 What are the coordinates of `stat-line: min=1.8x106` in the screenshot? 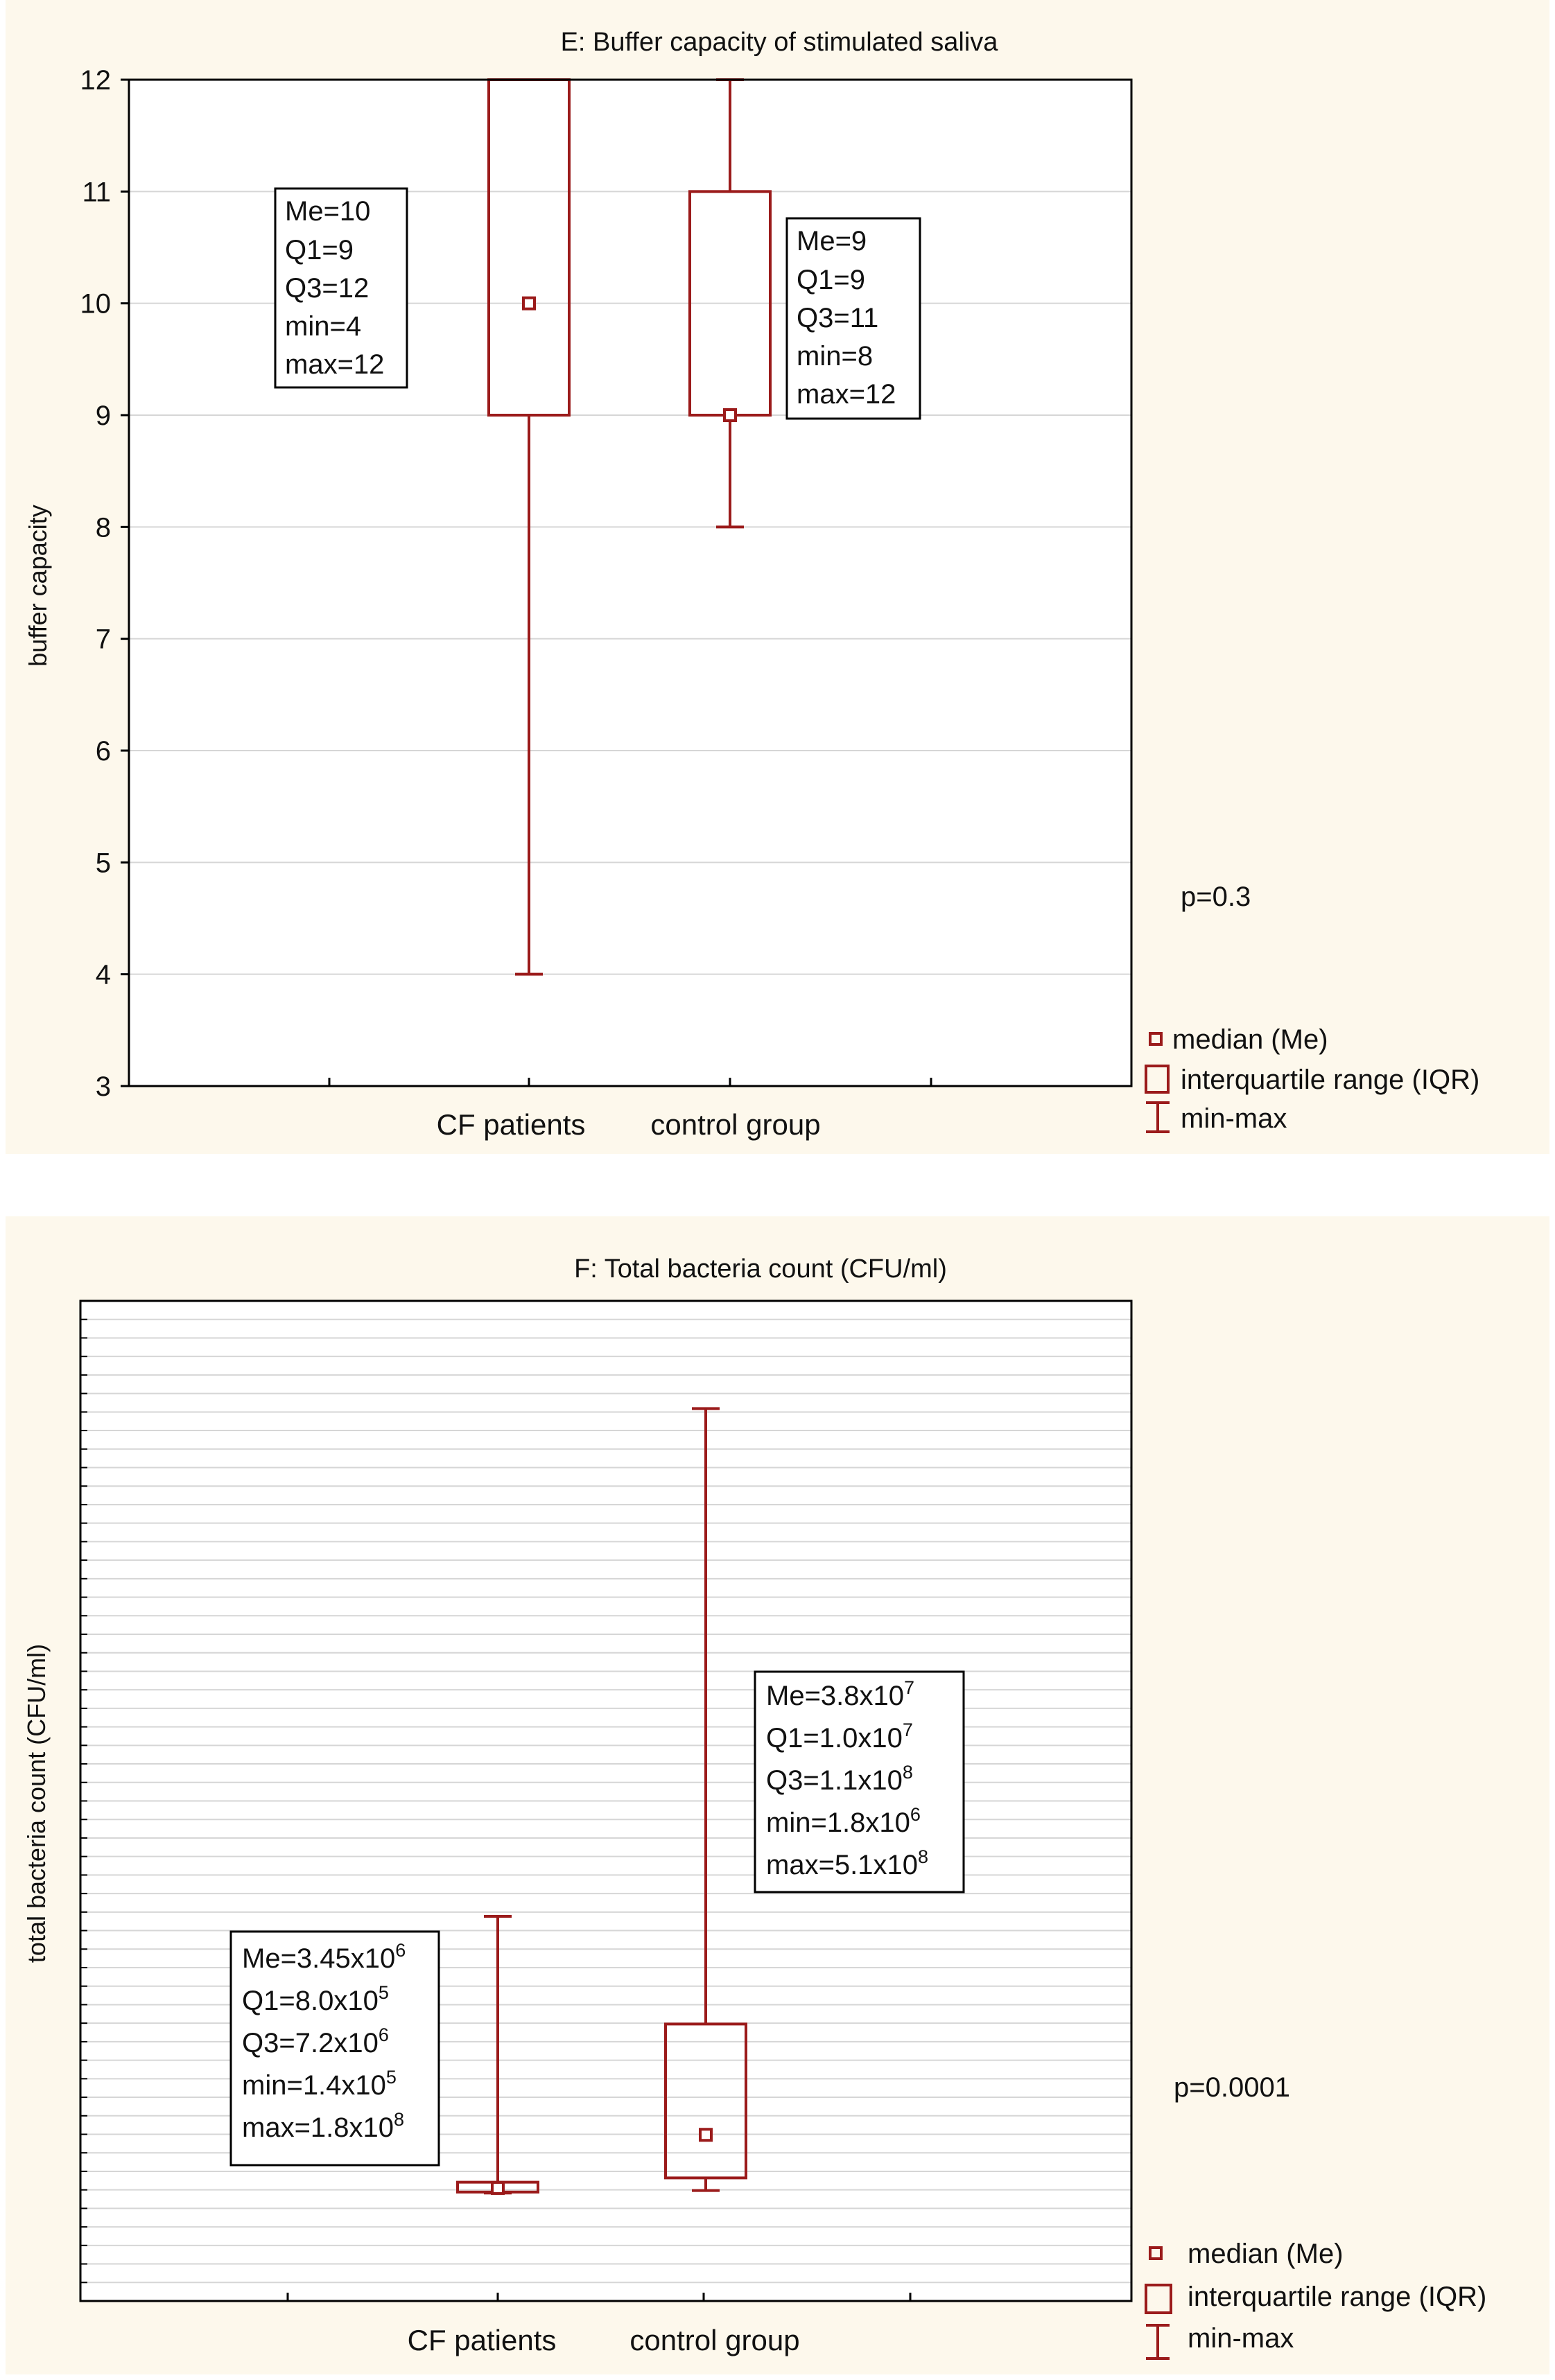 It's located at (843, 1821).